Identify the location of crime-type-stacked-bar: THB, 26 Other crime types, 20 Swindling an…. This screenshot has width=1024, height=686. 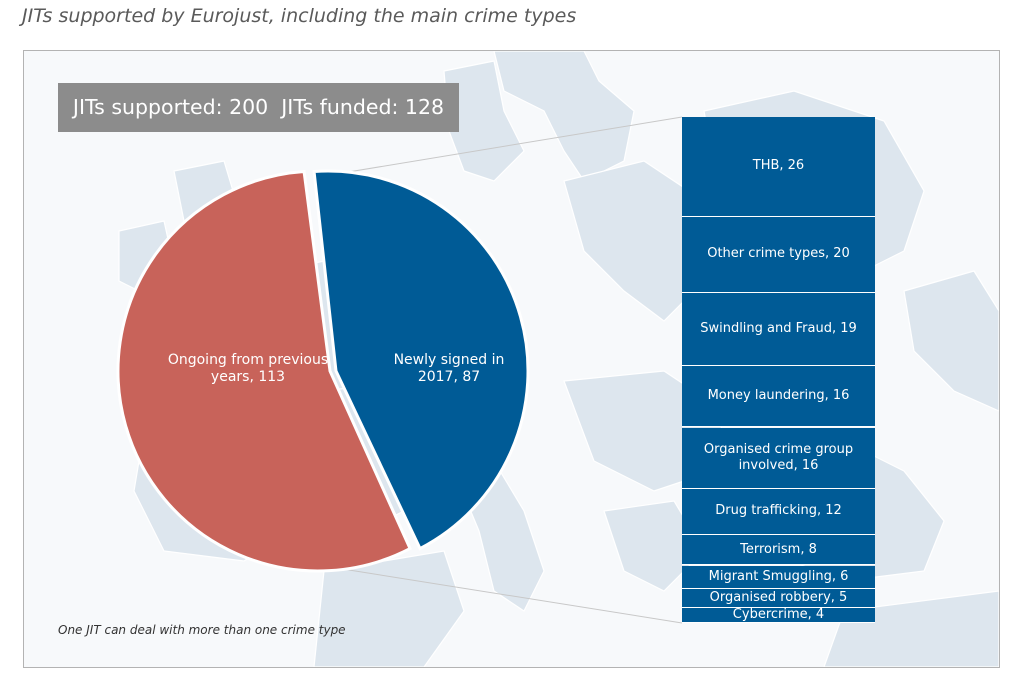
(778, 370).